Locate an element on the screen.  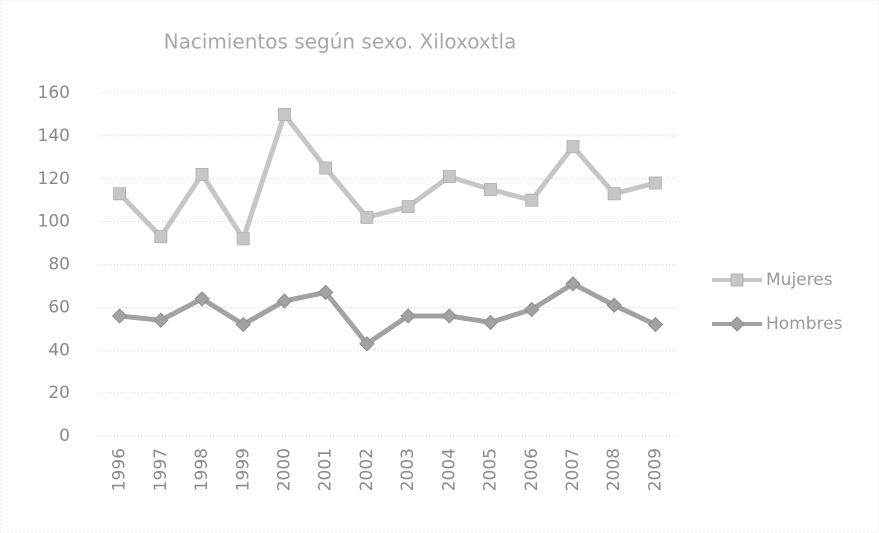
x-tick-label: 1996 is located at coordinates (120, 469).